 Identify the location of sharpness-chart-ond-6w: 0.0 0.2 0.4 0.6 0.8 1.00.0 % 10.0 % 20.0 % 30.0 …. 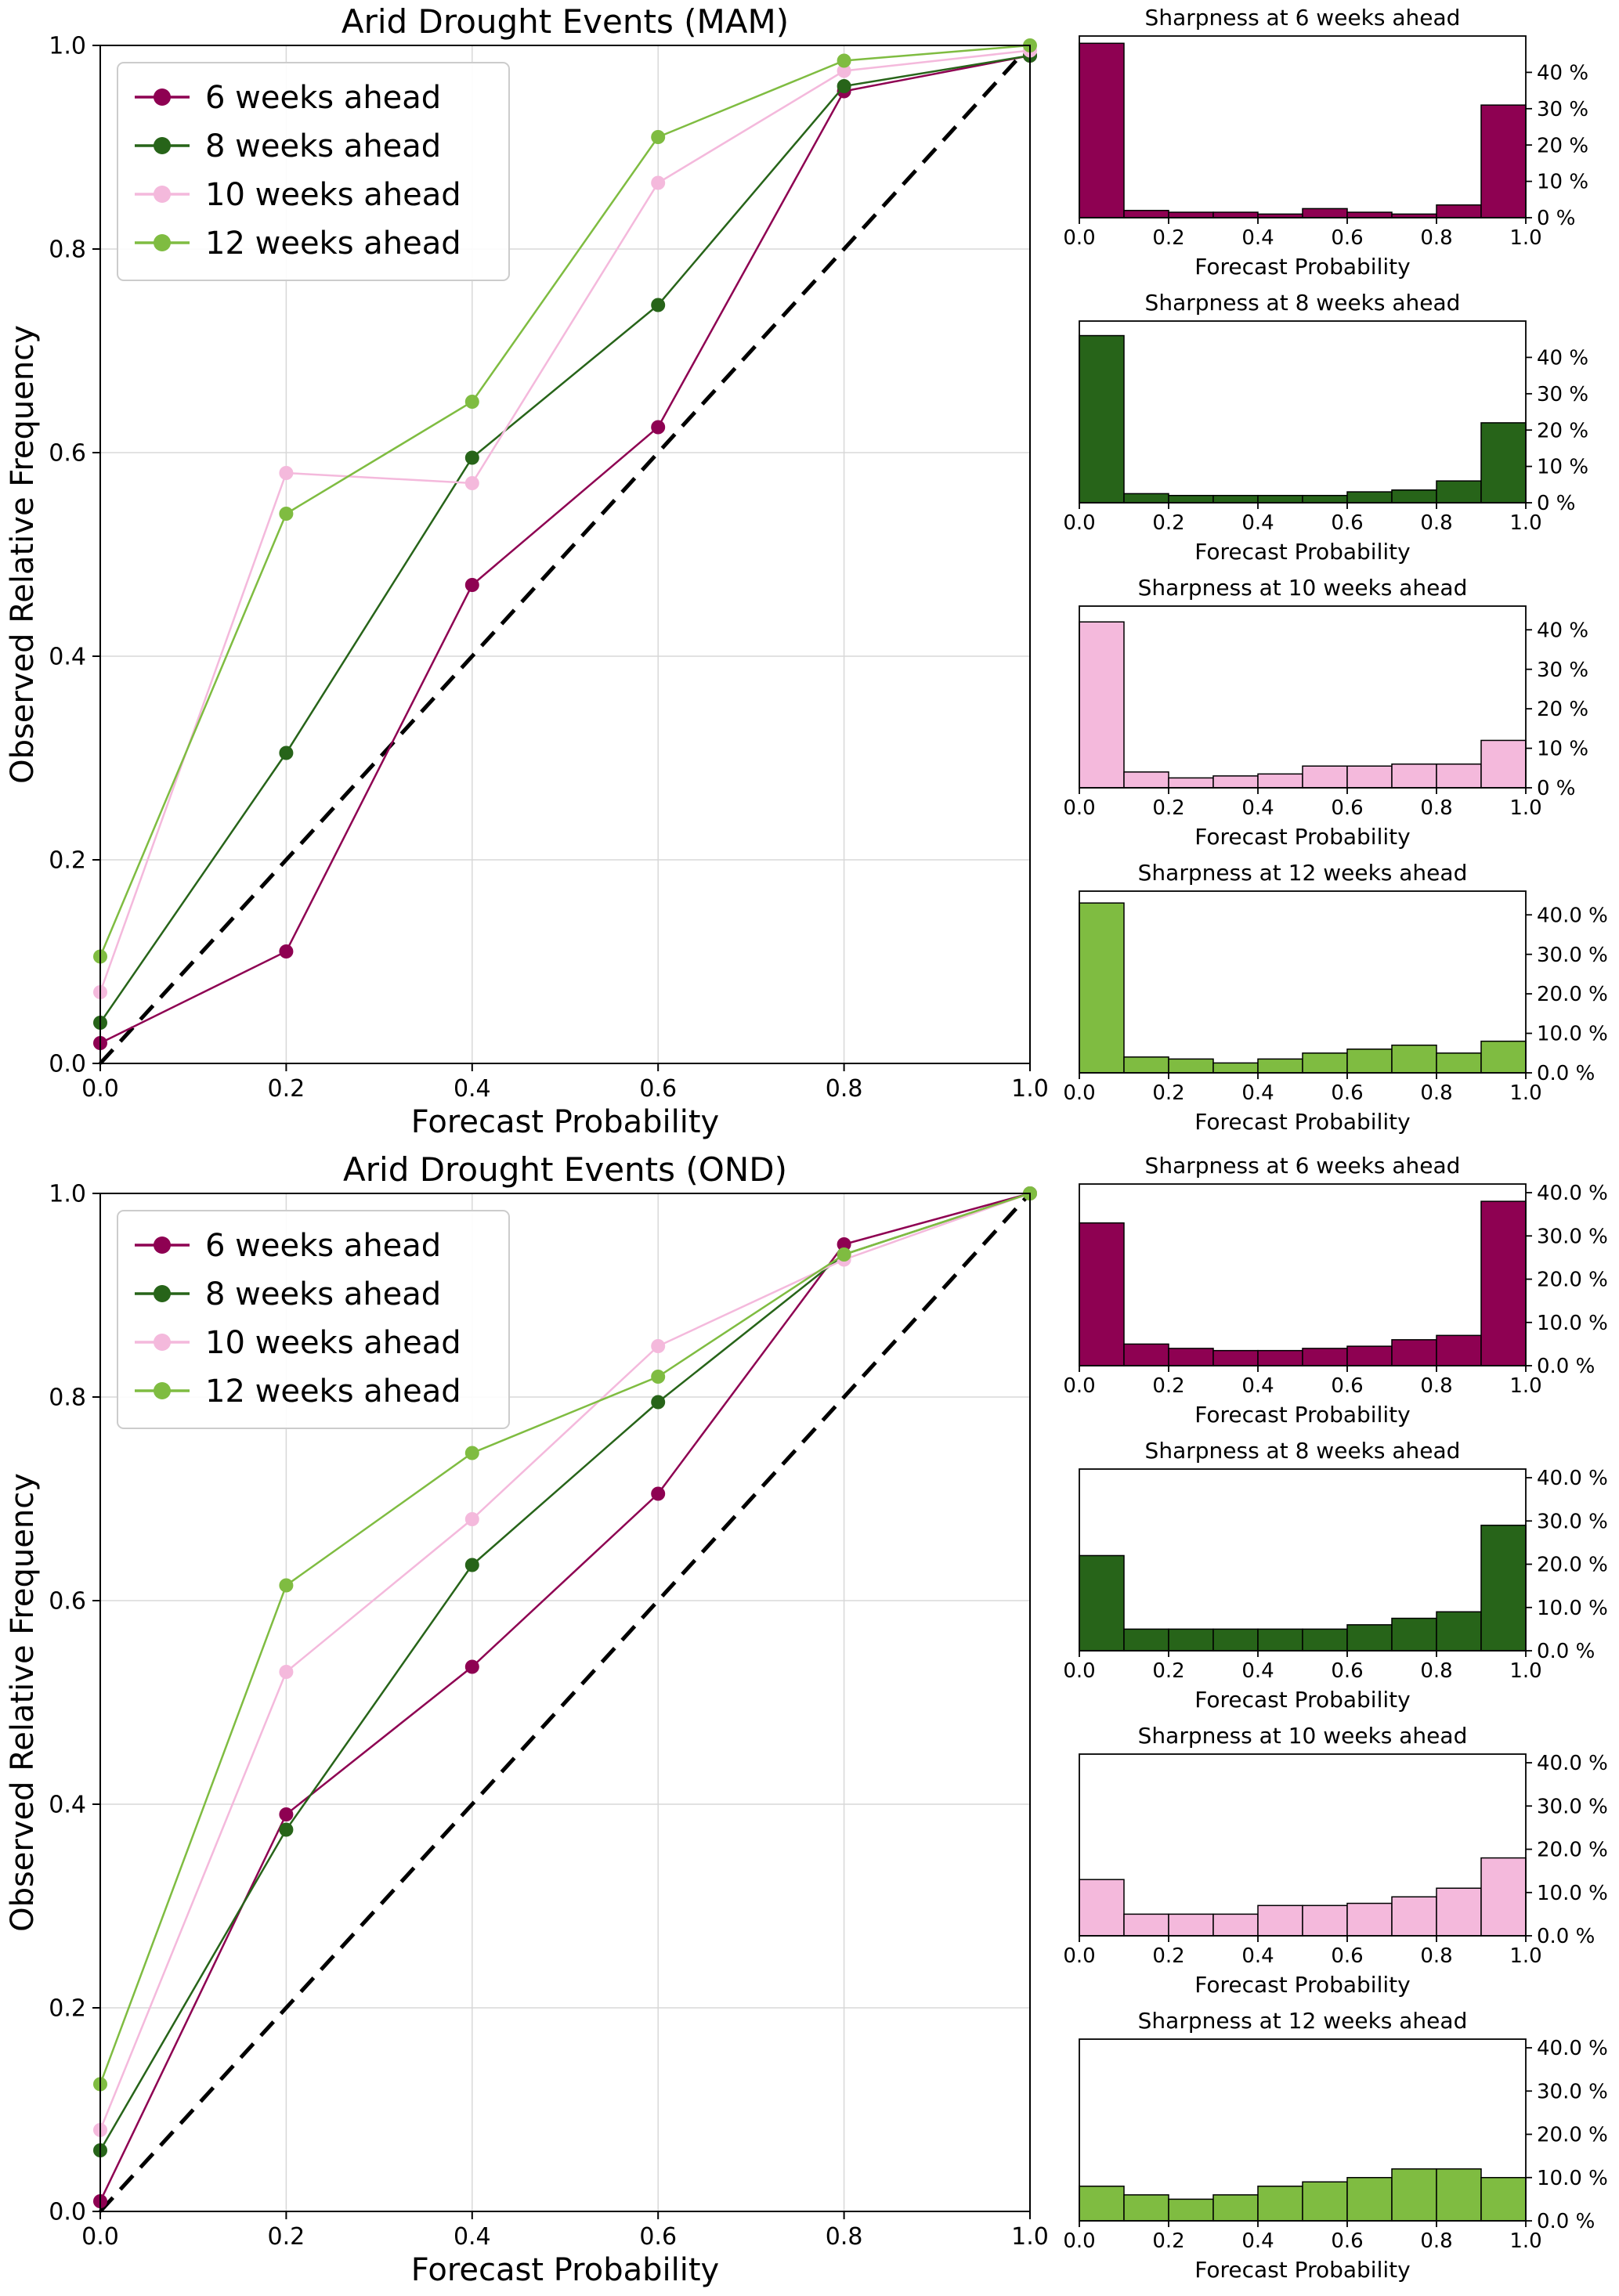
(1335, 1290).